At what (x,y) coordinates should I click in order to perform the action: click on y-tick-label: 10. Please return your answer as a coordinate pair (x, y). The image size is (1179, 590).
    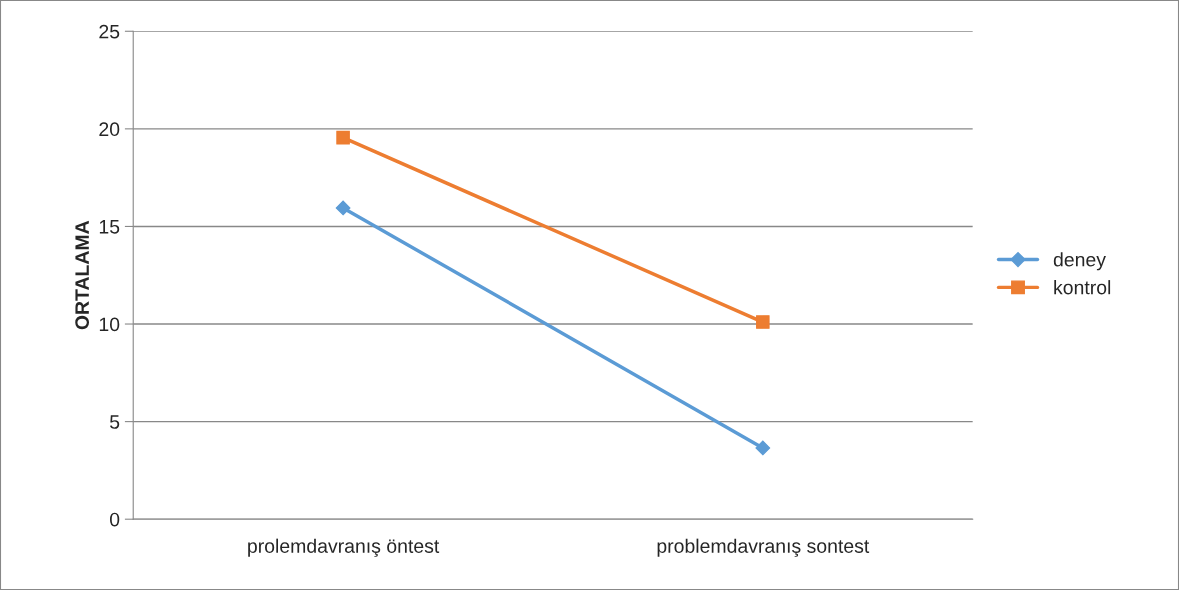
    Looking at the image, I should click on (109, 324).